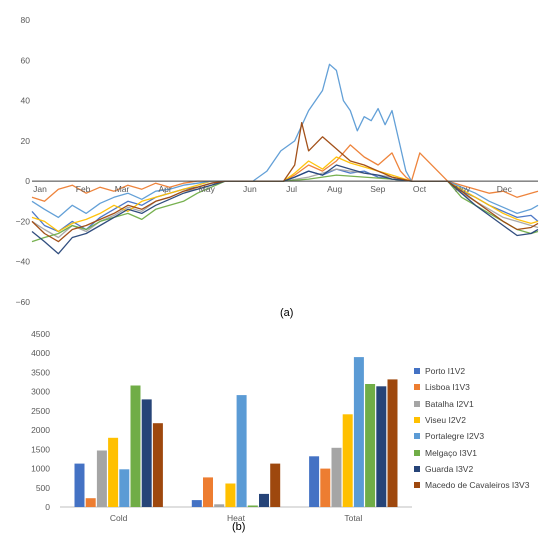  I want to click on legend-label: Porto I1V2, so click(445, 371).